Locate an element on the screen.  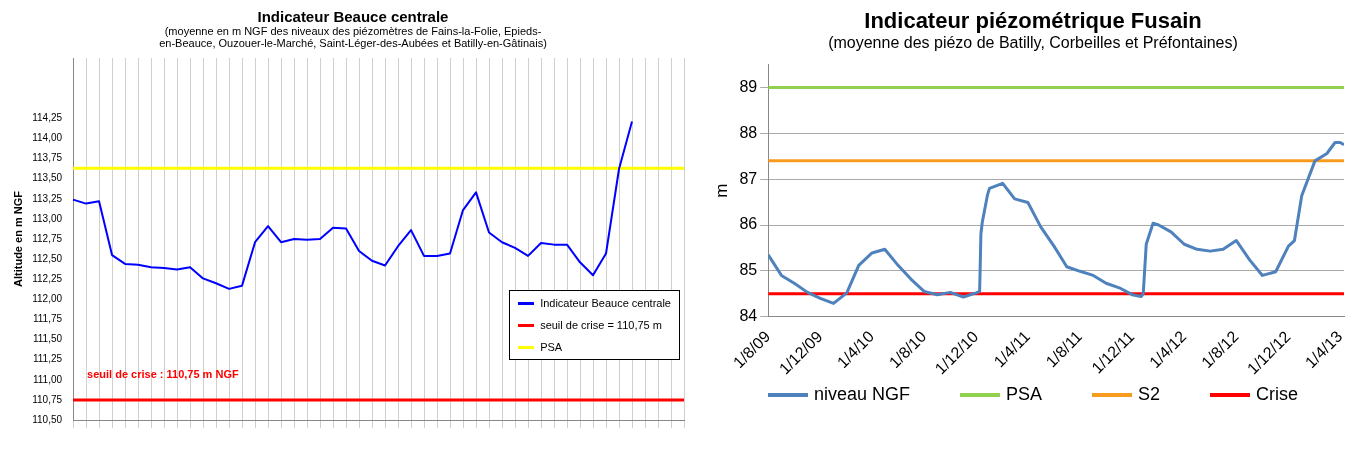
chart-subtitle: (moyenne en m NGF des niveaux des piézomètres de Fains-la-Folie, Epieds-en-Beauce, Ouzouer-le-Marché, Saint-Léger-des-Aubées et Batilly-en-Gâtinais) is located at coordinates (353, 37).